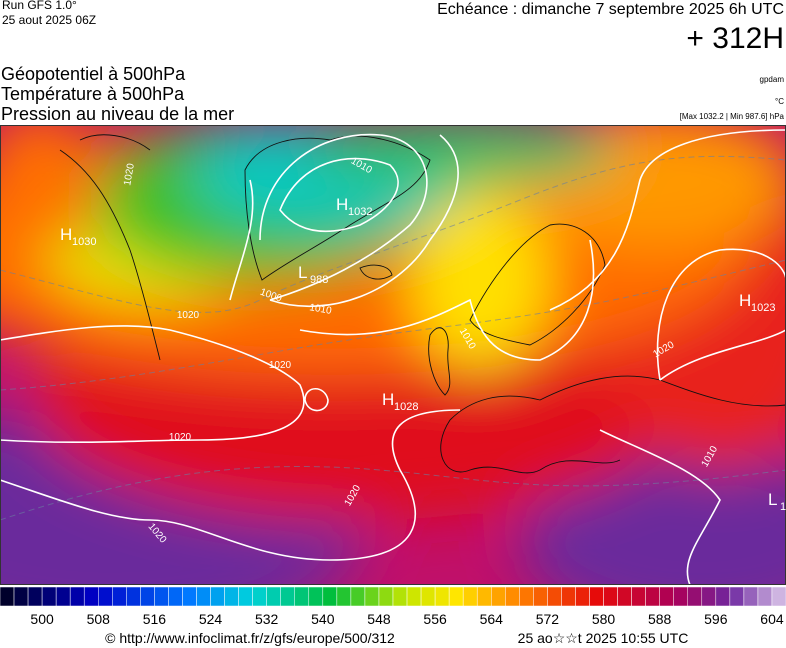 The image size is (786, 648). I want to click on colorbar-label: 588, so click(660, 619).